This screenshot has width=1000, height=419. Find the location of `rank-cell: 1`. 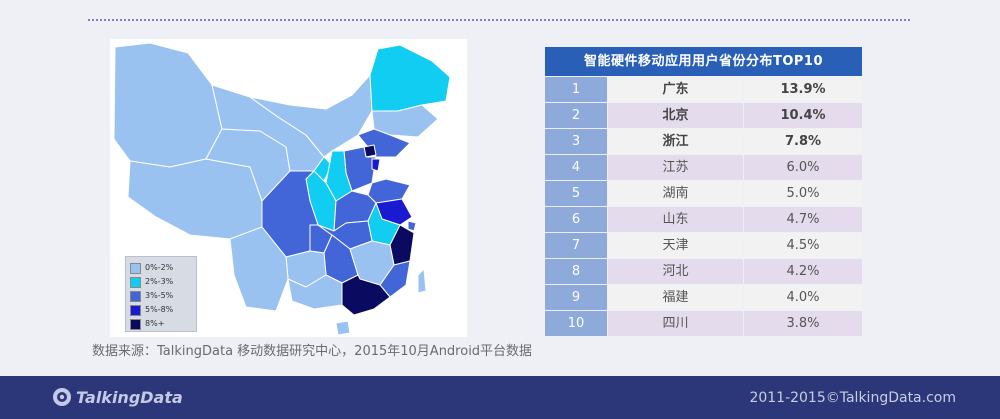

rank-cell: 1 is located at coordinates (576, 89).